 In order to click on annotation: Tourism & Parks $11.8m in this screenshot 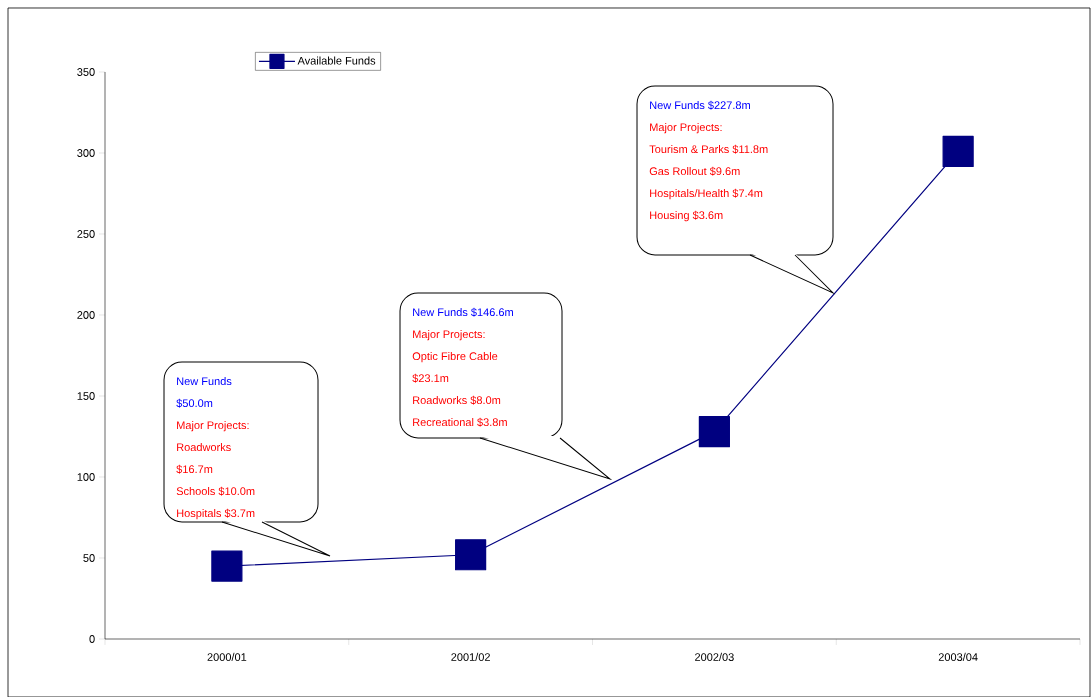, I will do `click(708, 149)`.